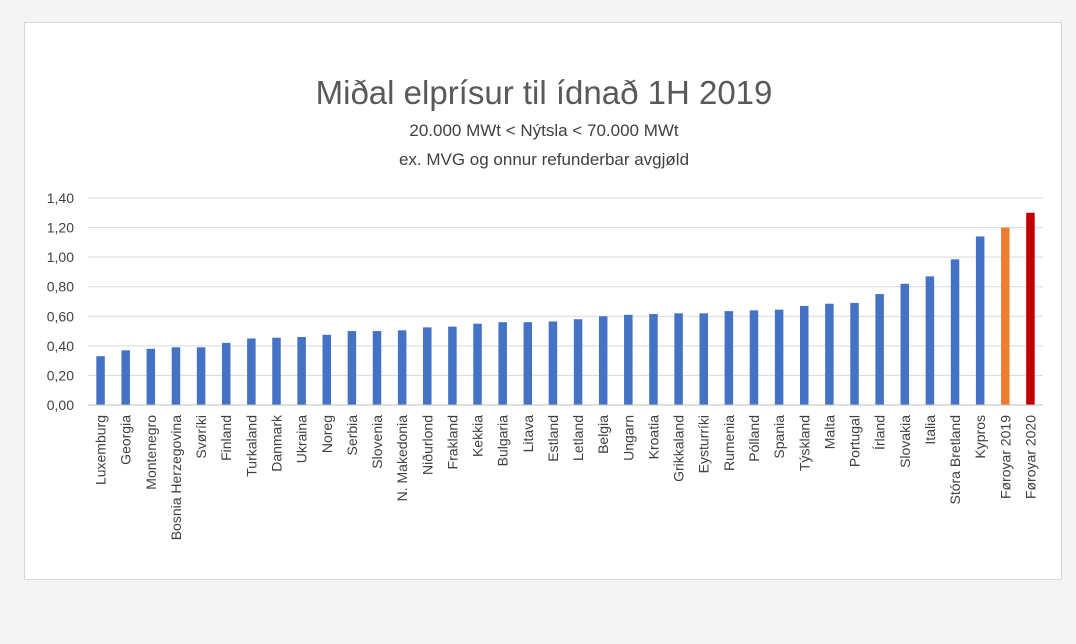  I want to click on x-category-label: Noreg, so click(327, 434).